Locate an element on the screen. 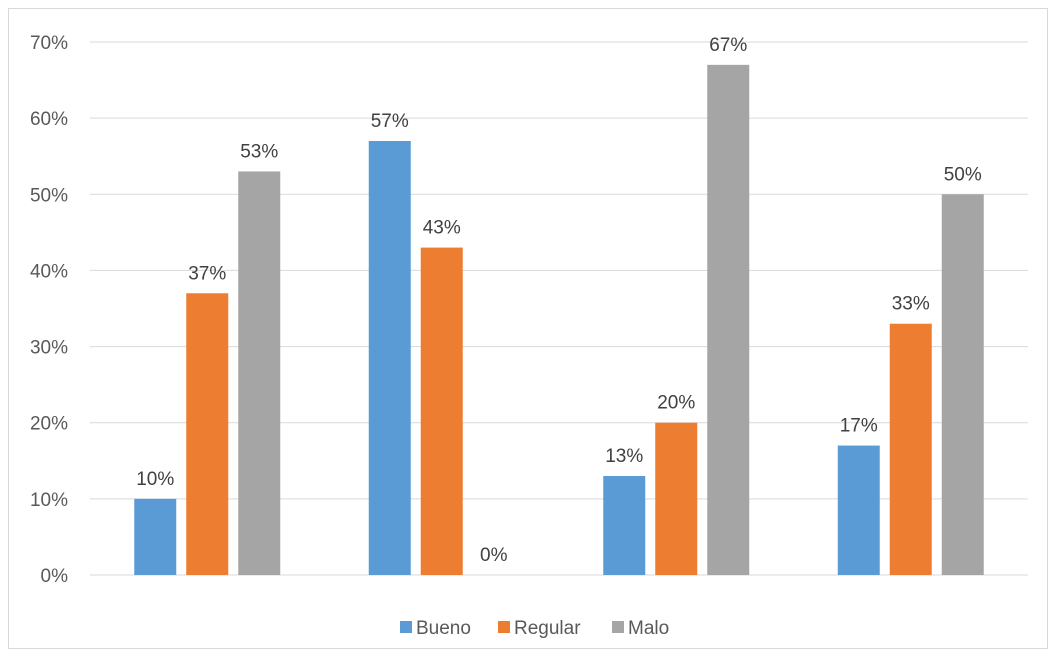  data-label-bueno-3: 13% is located at coordinates (624, 456).